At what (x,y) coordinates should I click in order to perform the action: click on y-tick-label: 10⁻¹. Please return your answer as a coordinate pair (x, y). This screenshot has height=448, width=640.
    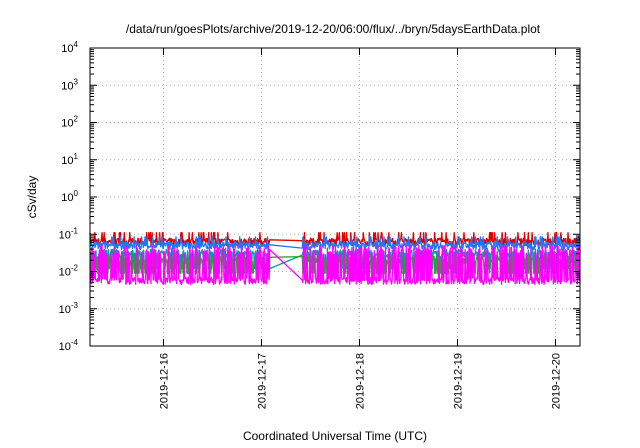
    Looking at the image, I should click on (69, 233).